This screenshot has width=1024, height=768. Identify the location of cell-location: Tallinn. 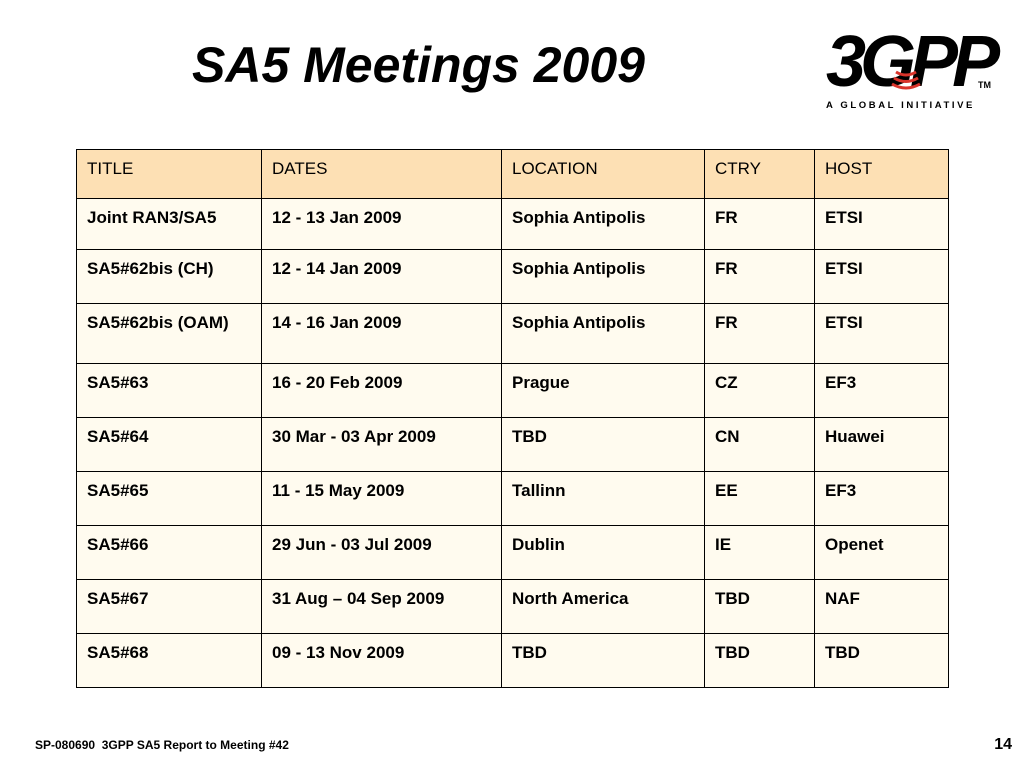
(603, 498).